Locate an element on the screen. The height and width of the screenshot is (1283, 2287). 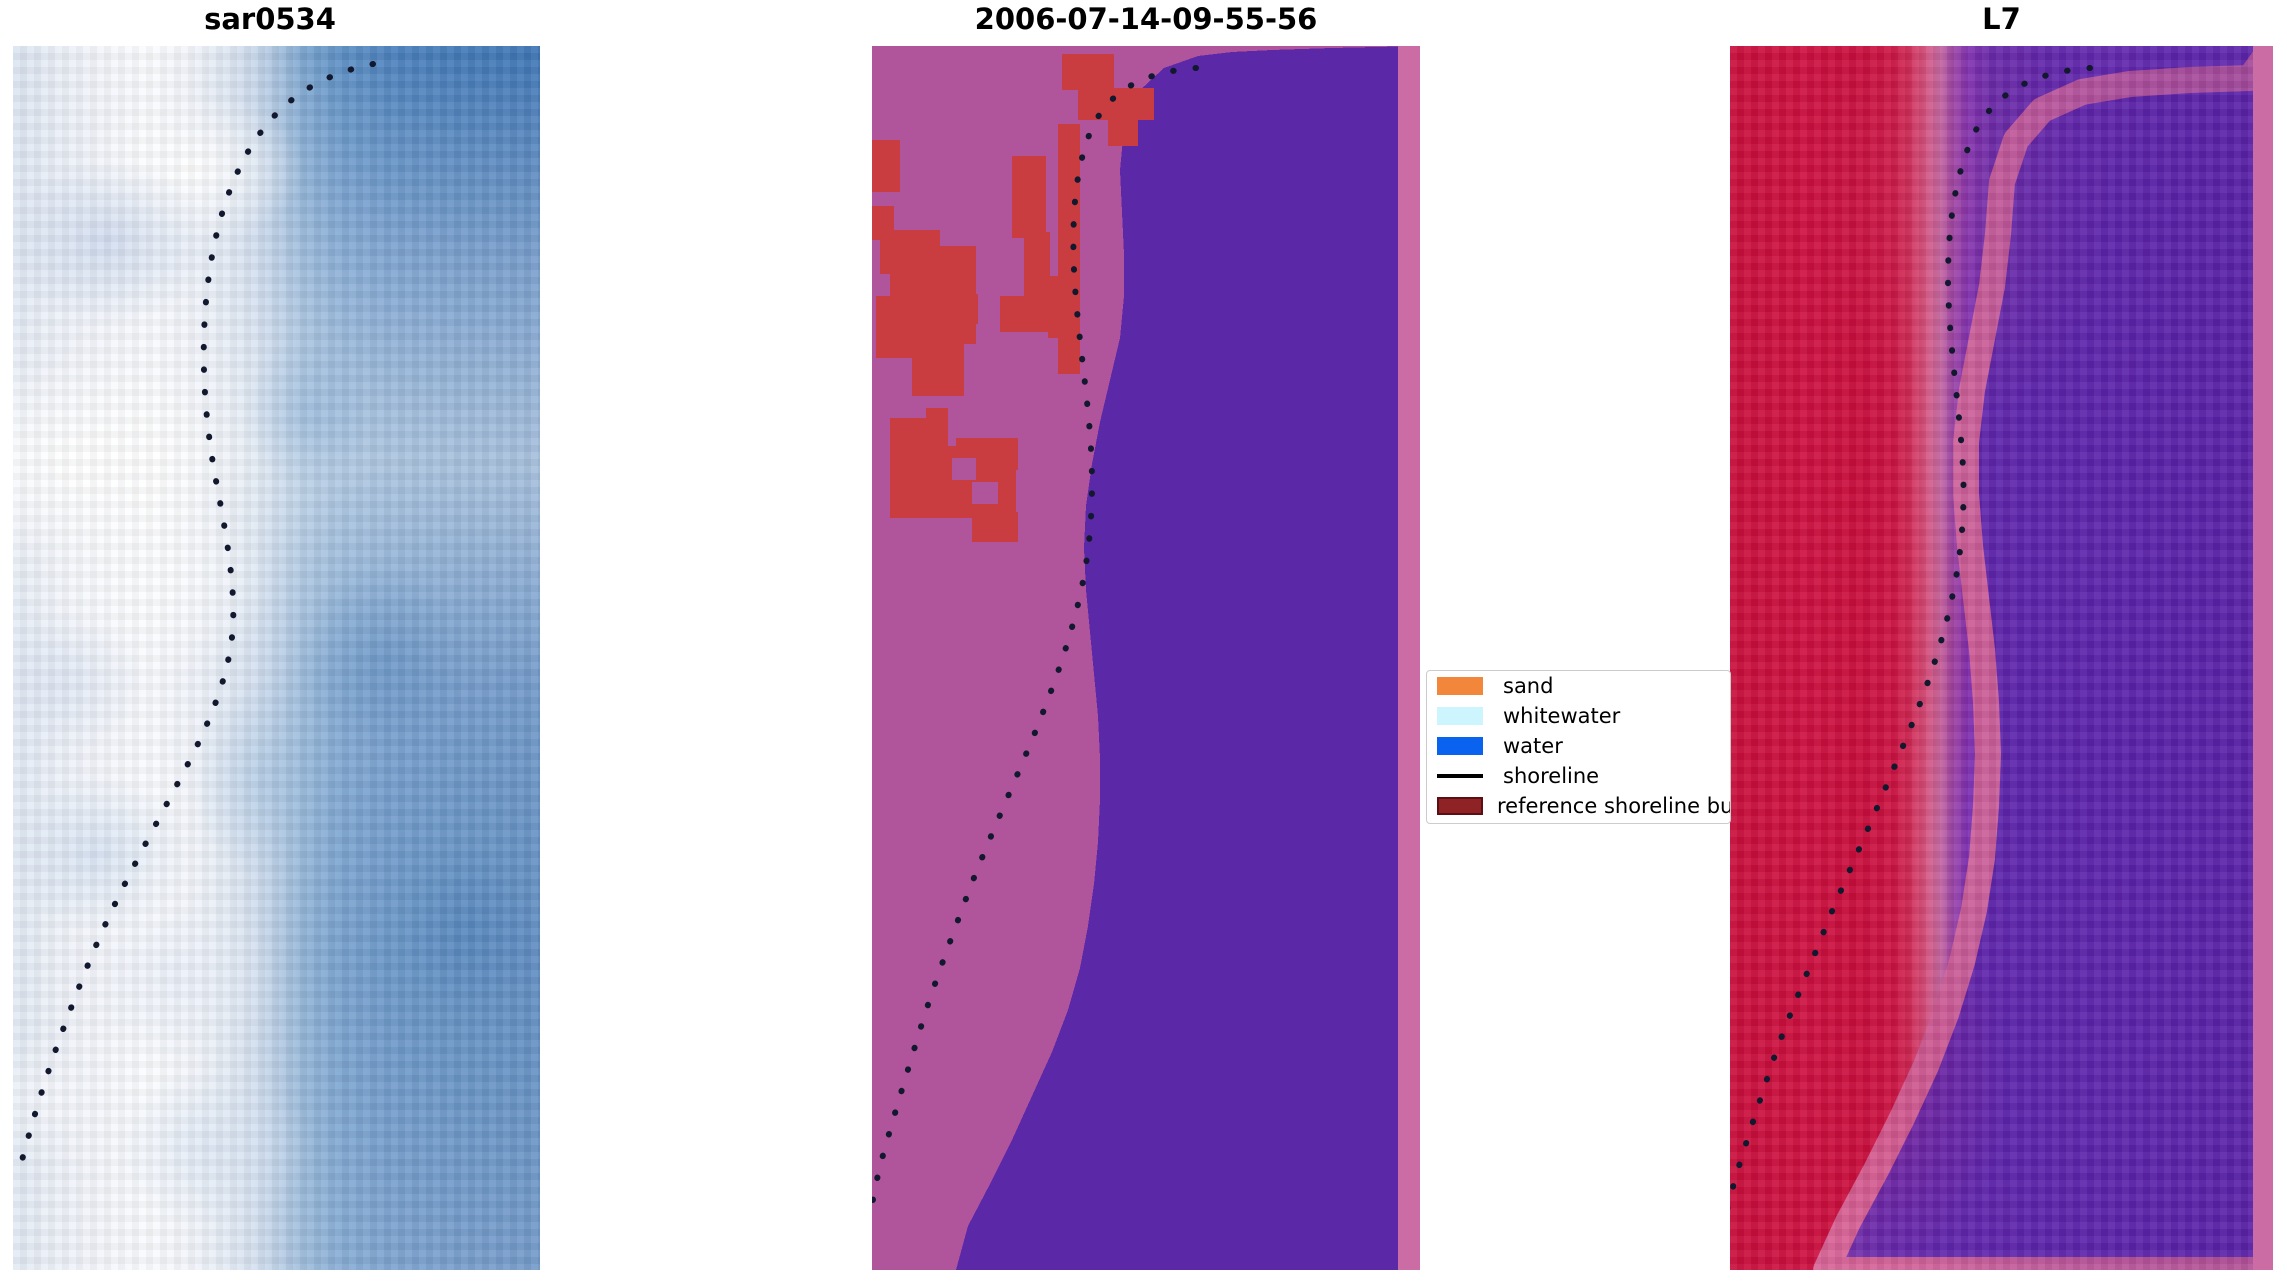
whitewater-swatch-icon is located at coordinates (1460, 716).